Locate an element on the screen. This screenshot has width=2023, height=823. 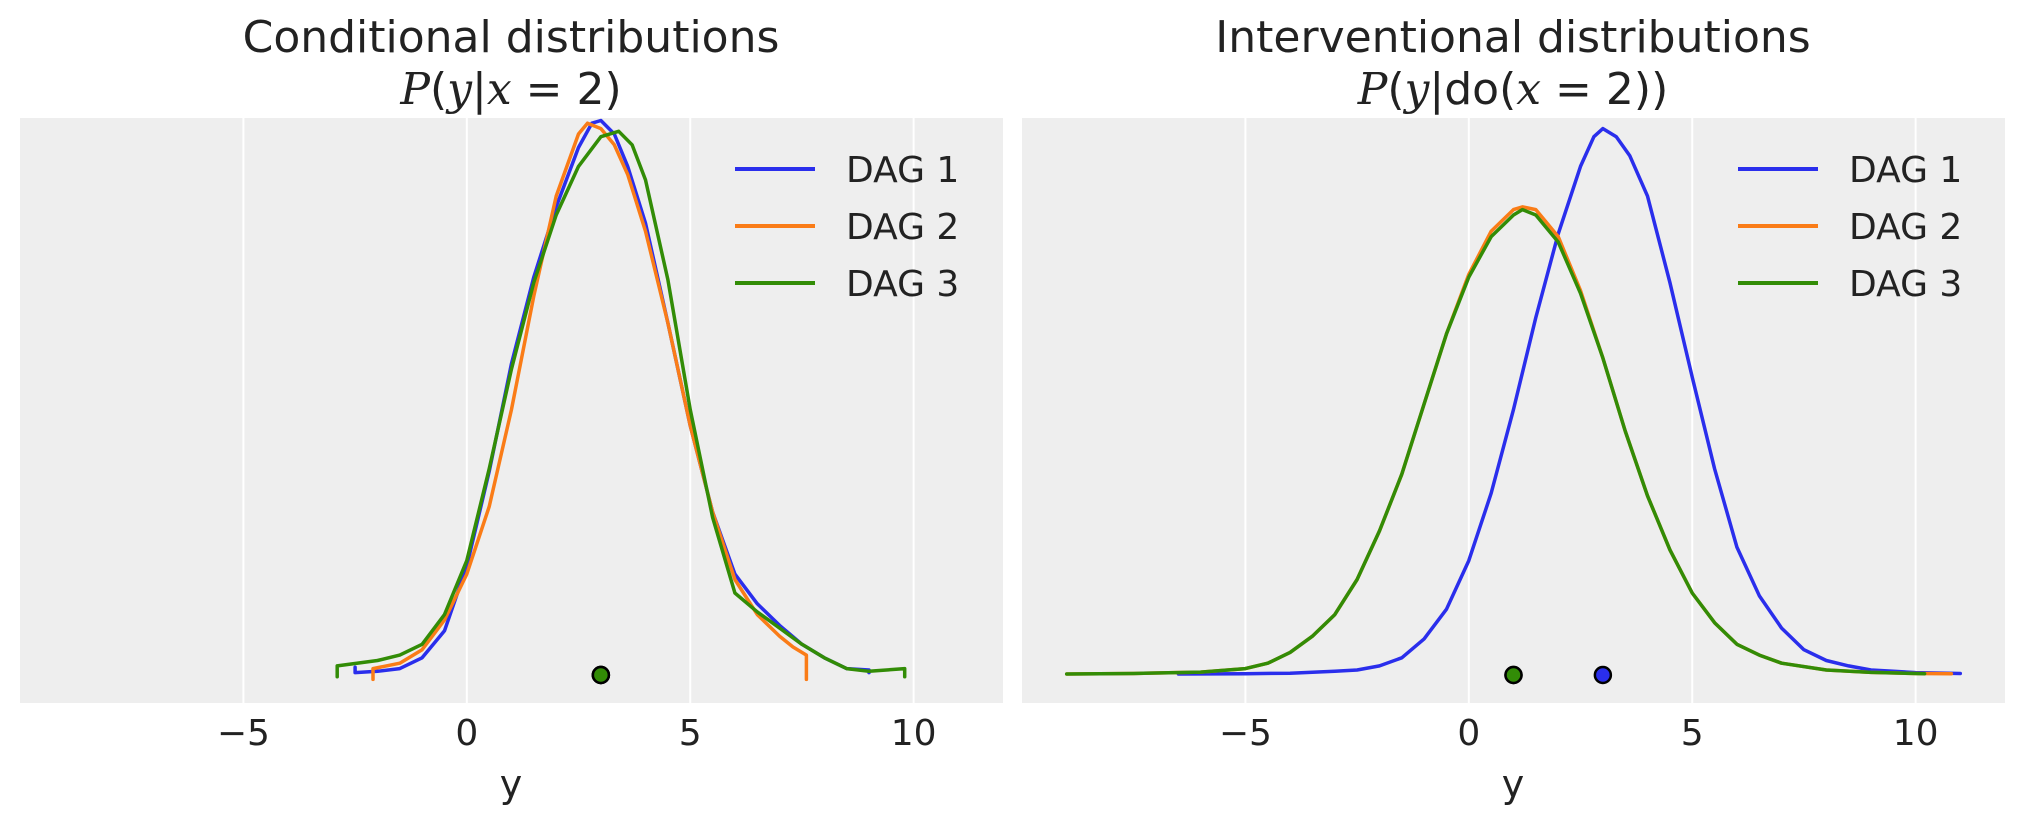
panel-title: Conditional distributions is located at coordinates (511, 37).